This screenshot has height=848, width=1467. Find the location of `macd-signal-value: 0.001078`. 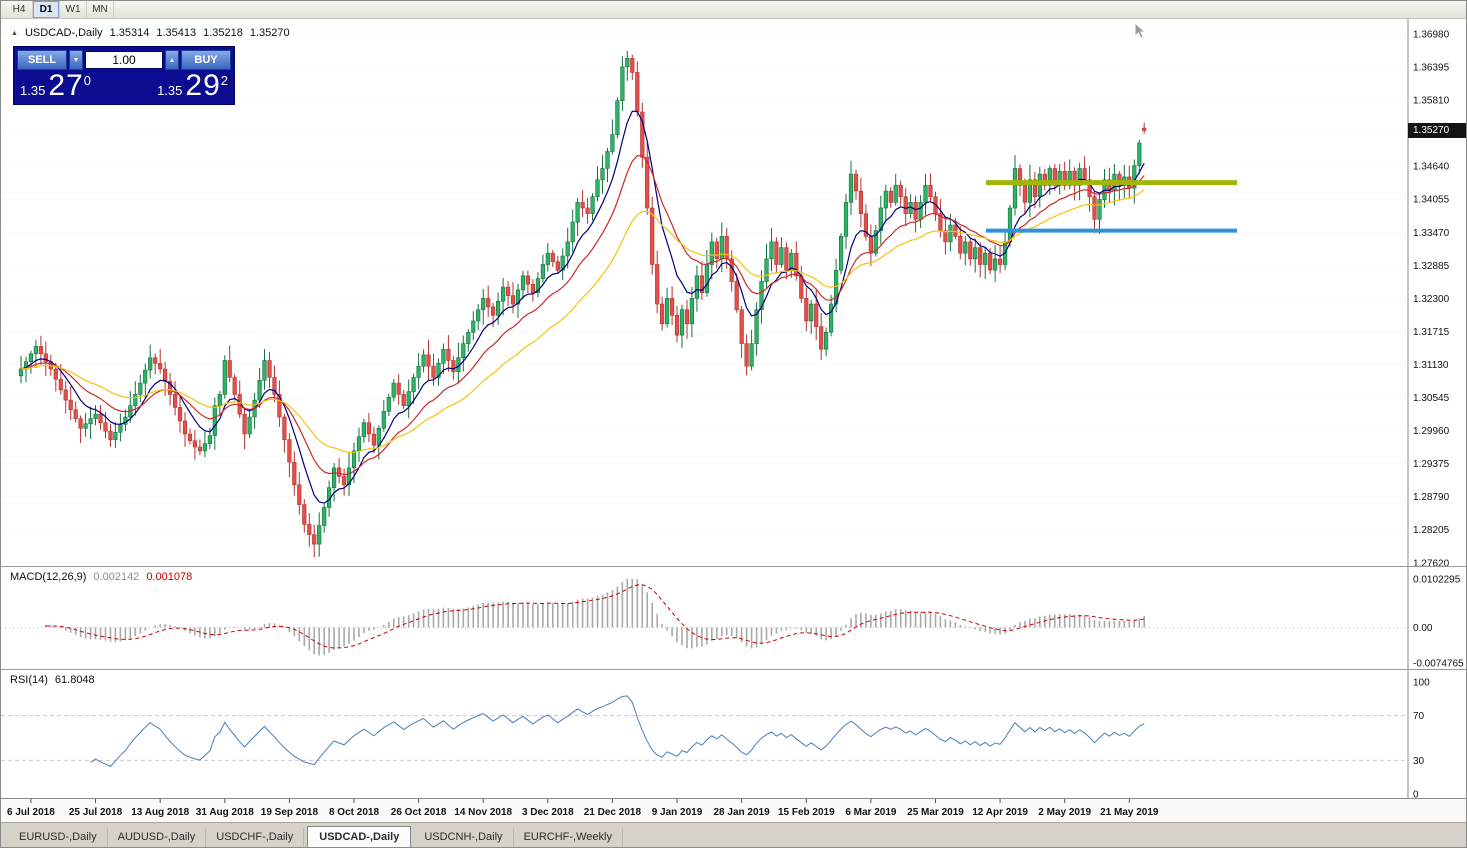

macd-signal-value: 0.001078 is located at coordinates (169, 577).